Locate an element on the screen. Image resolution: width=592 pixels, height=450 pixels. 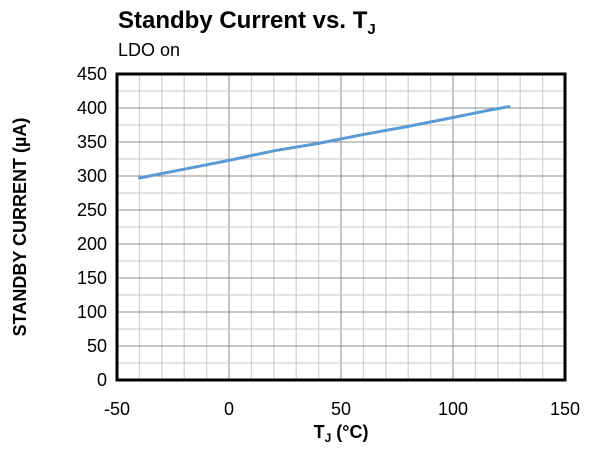
chart-subtitle: LDO on is located at coordinates (149, 50).